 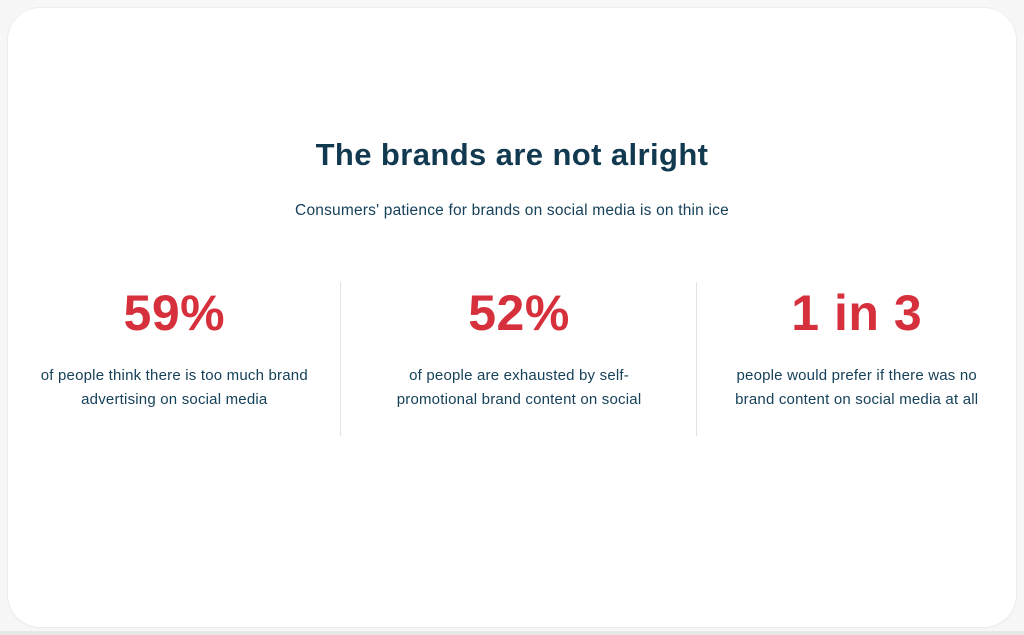 What do you see at coordinates (512, 633) in the screenshot?
I see `page-bottom-edge` at bounding box center [512, 633].